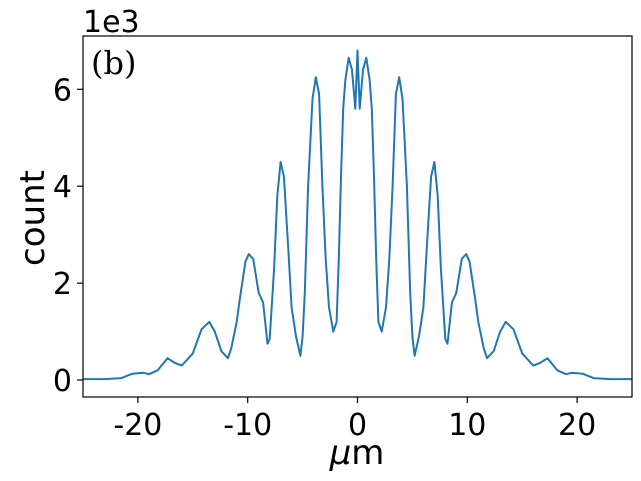 This screenshot has height=481, width=641. I want to click on x-axis-label: μm, so click(357, 453).